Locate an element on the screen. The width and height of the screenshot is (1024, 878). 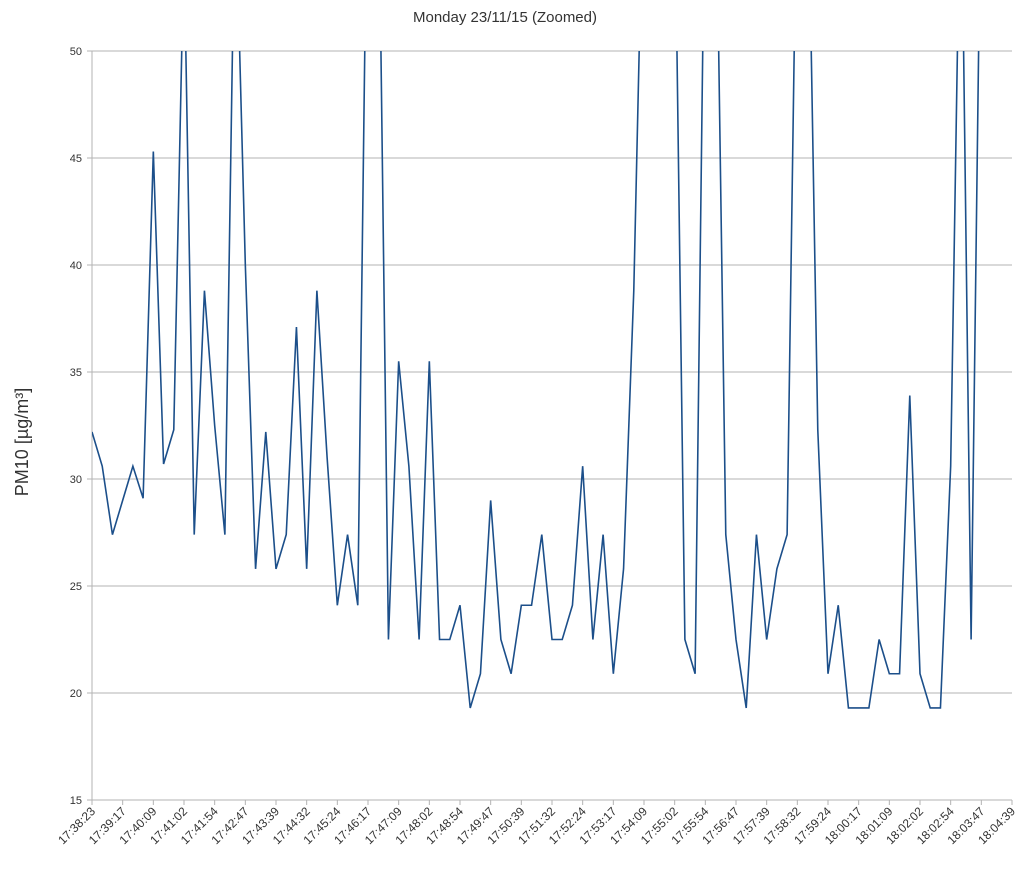
y-tick-label: 35 is located at coordinates (76, 373).